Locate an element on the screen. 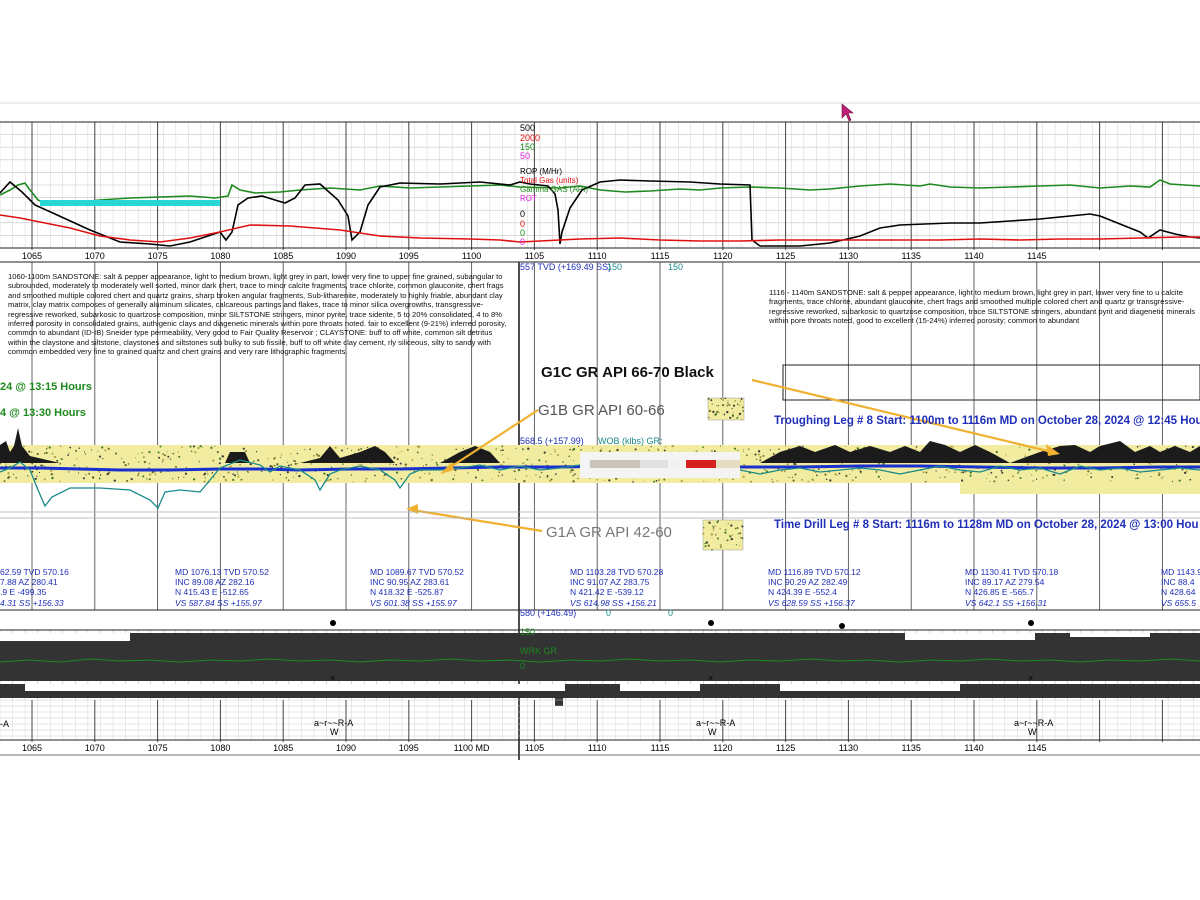 The image size is (1200, 900). left-code-a: -A is located at coordinates (4, 724).